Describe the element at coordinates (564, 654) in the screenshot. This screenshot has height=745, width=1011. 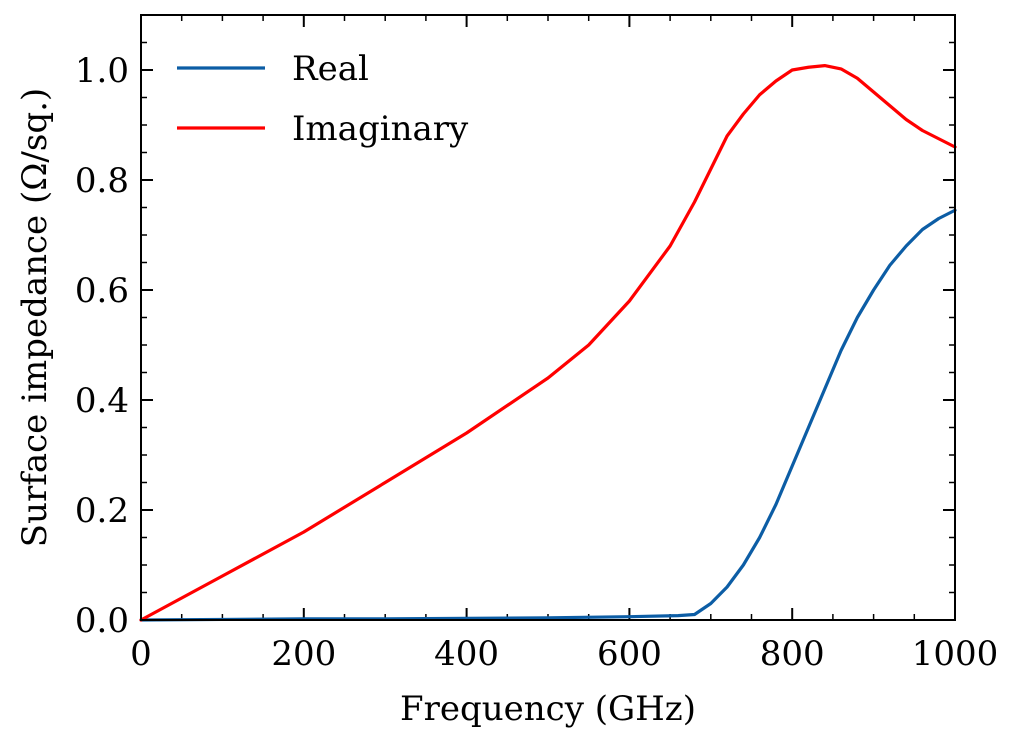
I see `x-tick-labels: 0 200 400 600 800 1000` at that location.